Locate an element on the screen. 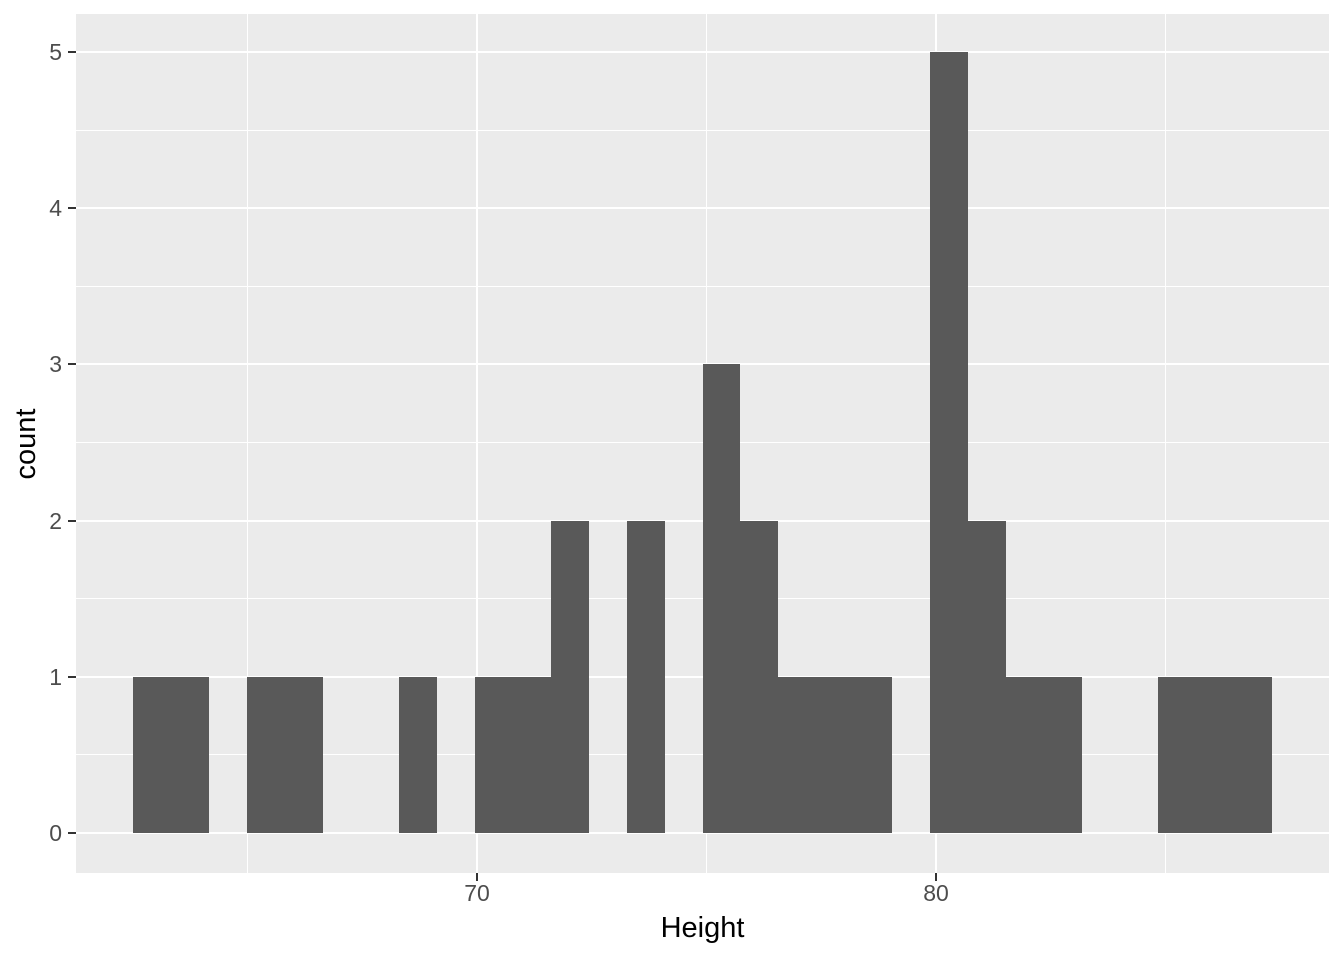 The width and height of the screenshot is (1344, 960). x-axis-title: Height is located at coordinates (702, 928).